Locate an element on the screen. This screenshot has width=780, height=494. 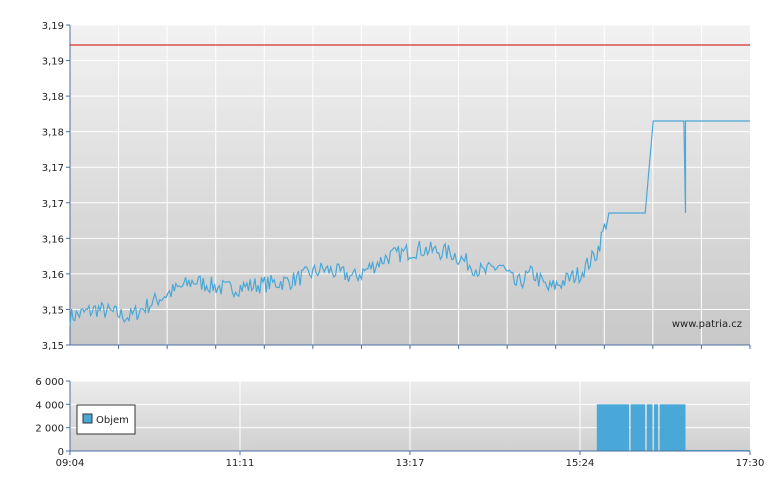
volume-y-axis: 0 2 000 4 000 6 000 is located at coordinates (52, 417).